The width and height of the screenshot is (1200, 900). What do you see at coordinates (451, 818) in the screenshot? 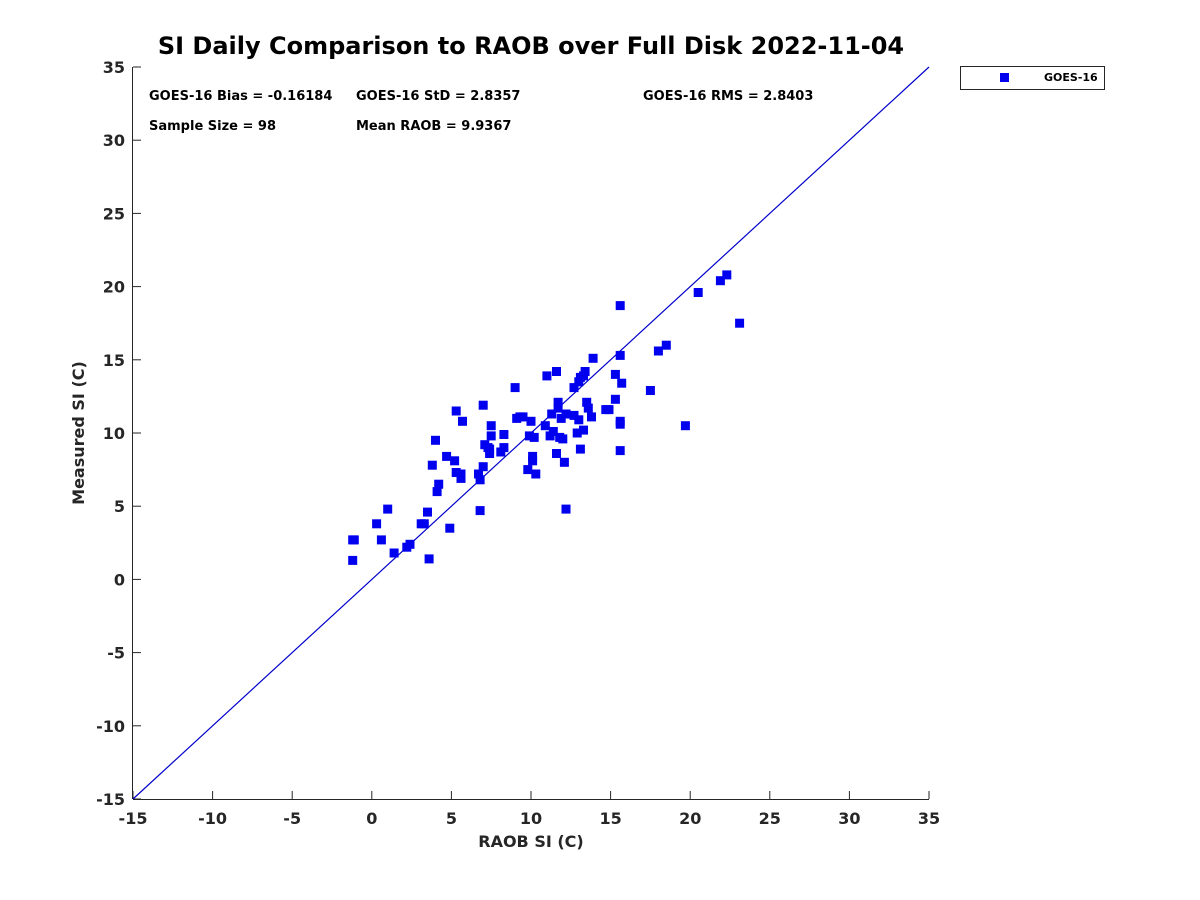
I see `x-tick-label: 5` at bounding box center [451, 818].